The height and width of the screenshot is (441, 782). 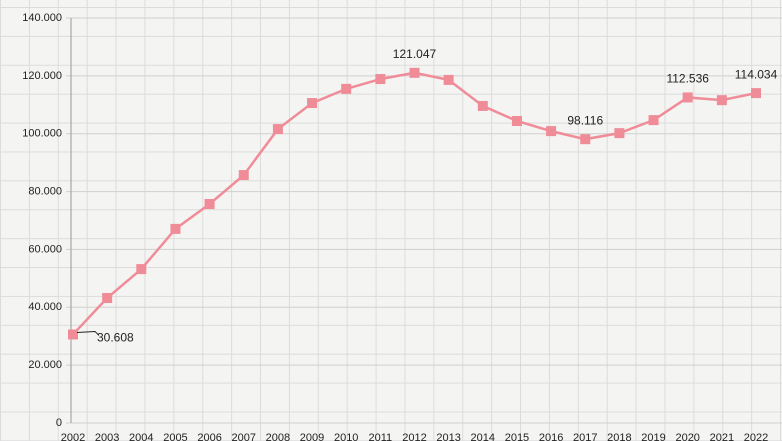 What do you see at coordinates (756, 436) in the screenshot?
I see `x-tick-label: 2022` at bounding box center [756, 436].